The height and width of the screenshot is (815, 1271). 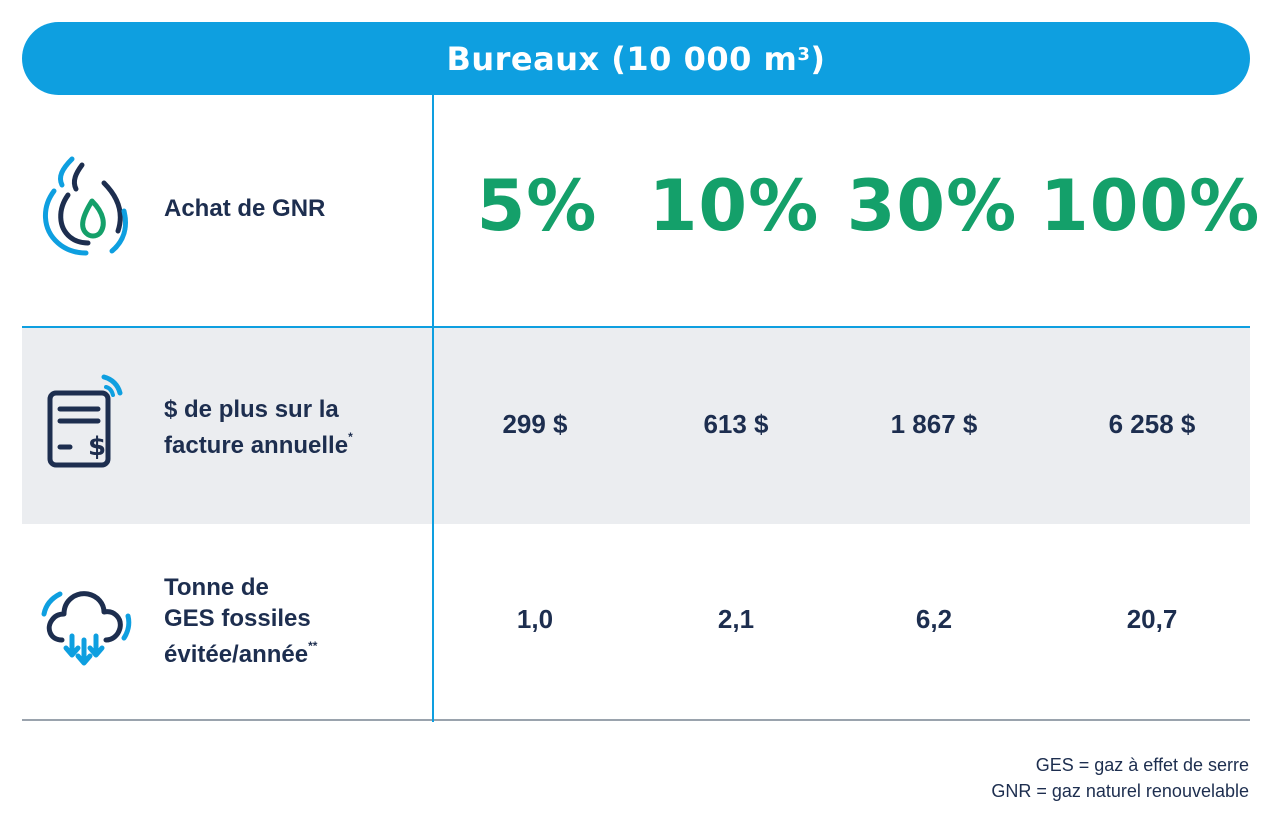 What do you see at coordinates (537, 206) in the screenshot?
I see `pct-cell: 5%` at bounding box center [537, 206].